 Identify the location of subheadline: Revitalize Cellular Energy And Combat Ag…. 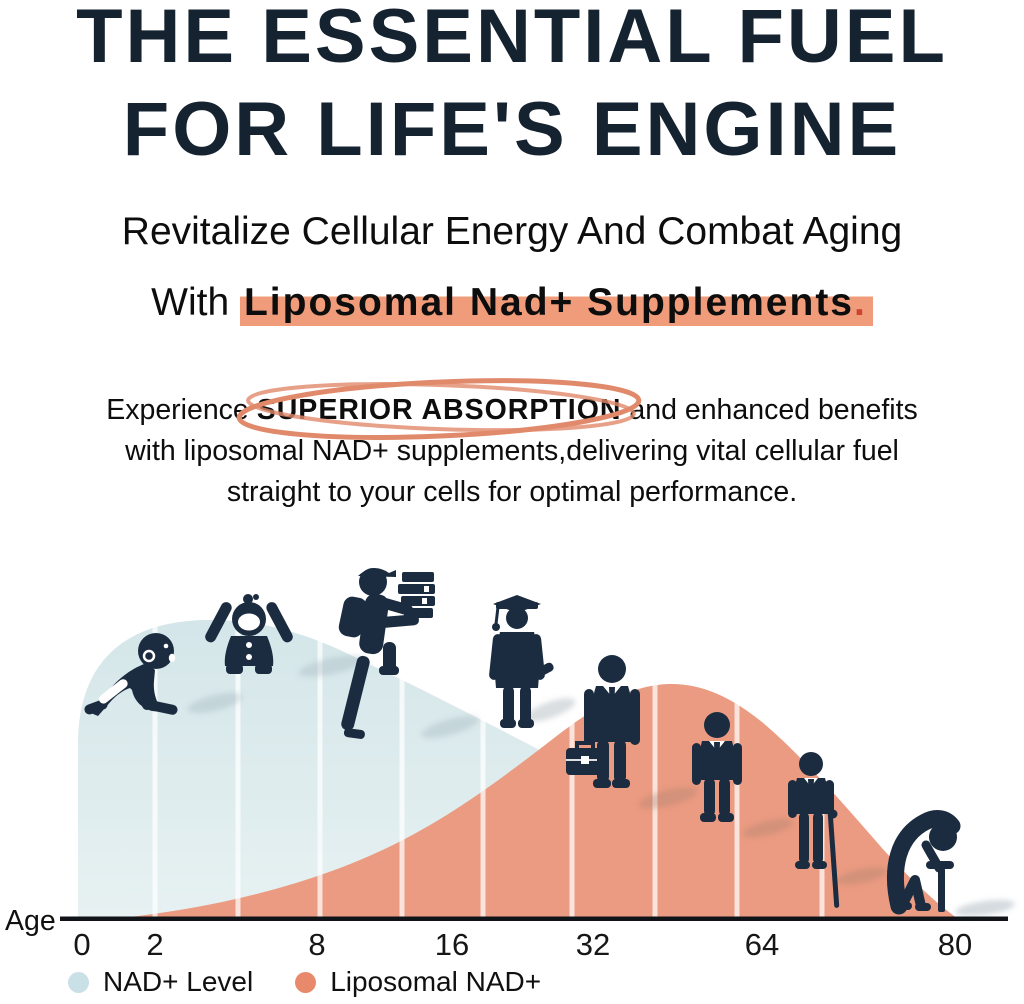
(512, 267).